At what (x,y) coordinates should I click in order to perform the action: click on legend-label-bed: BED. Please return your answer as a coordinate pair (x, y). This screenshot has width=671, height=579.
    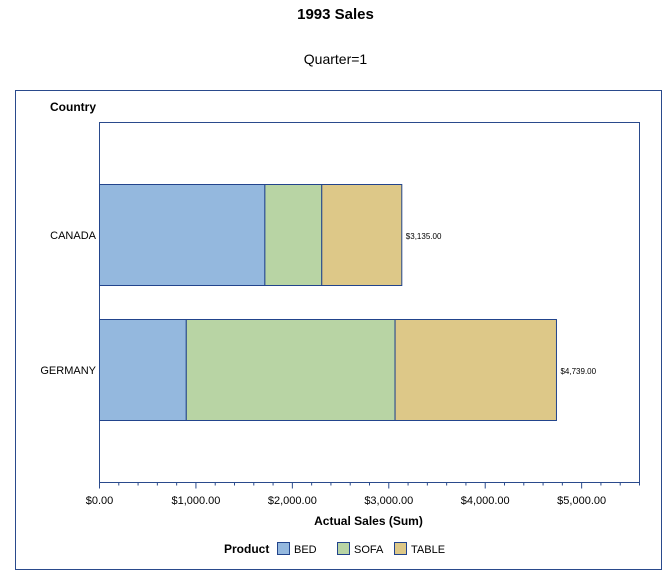
    Looking at the image, I should click on (305, 550).